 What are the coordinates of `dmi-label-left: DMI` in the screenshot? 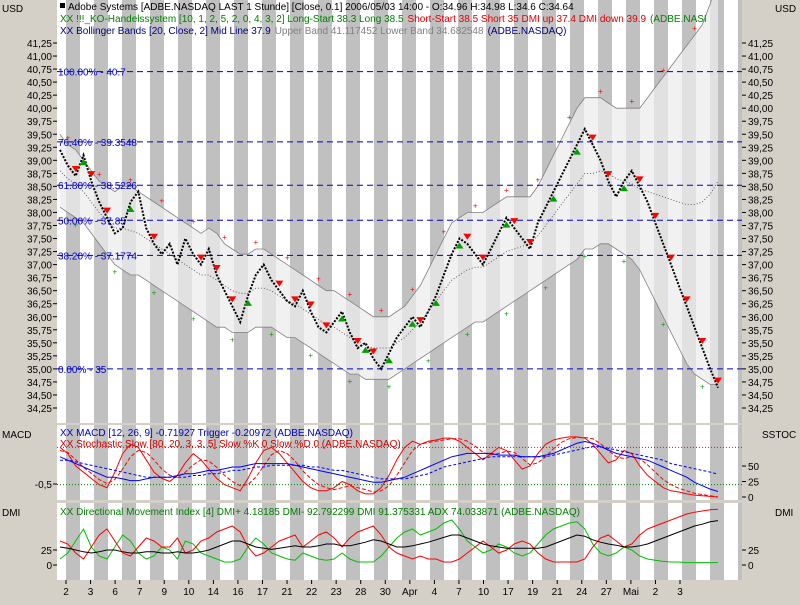 It's located at (11, 513).